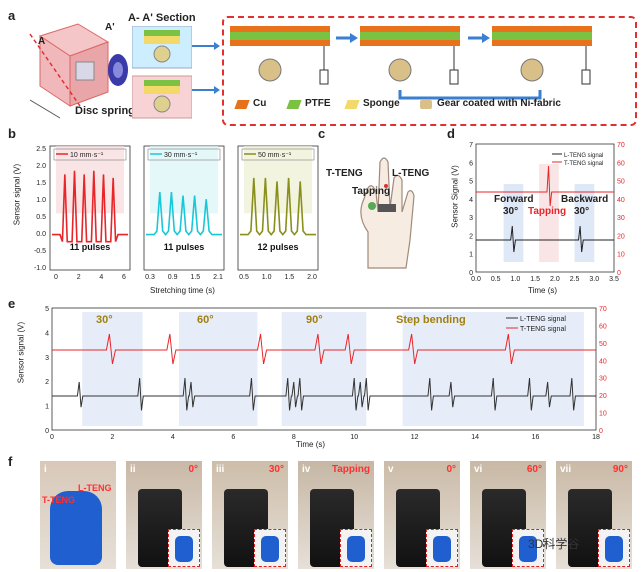 This screenshot has width=641, height=572. I want to click on b-xtick: 2.0, so click(312, 277).